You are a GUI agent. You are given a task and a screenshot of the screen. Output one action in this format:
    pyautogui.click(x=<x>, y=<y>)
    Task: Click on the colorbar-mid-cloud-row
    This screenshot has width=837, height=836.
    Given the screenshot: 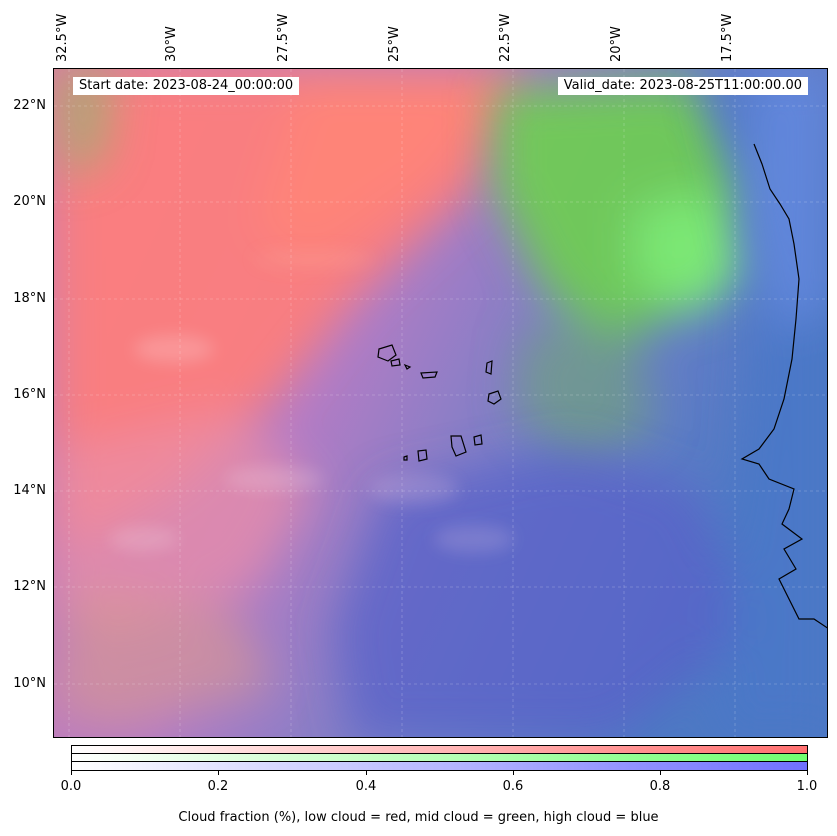 What is the action you would take?
    pyautogui.click(x=439, y=758)
    